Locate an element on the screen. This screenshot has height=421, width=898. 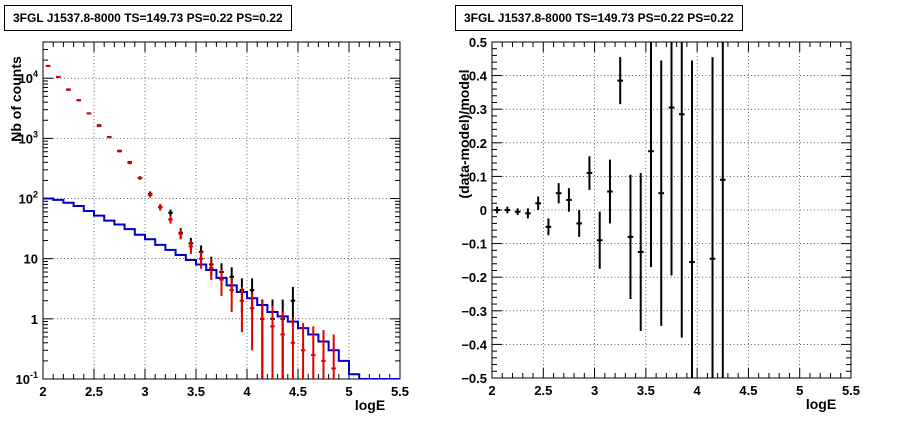
y-tick-label: 10⁻¹ is located at coordinates (27, 378).